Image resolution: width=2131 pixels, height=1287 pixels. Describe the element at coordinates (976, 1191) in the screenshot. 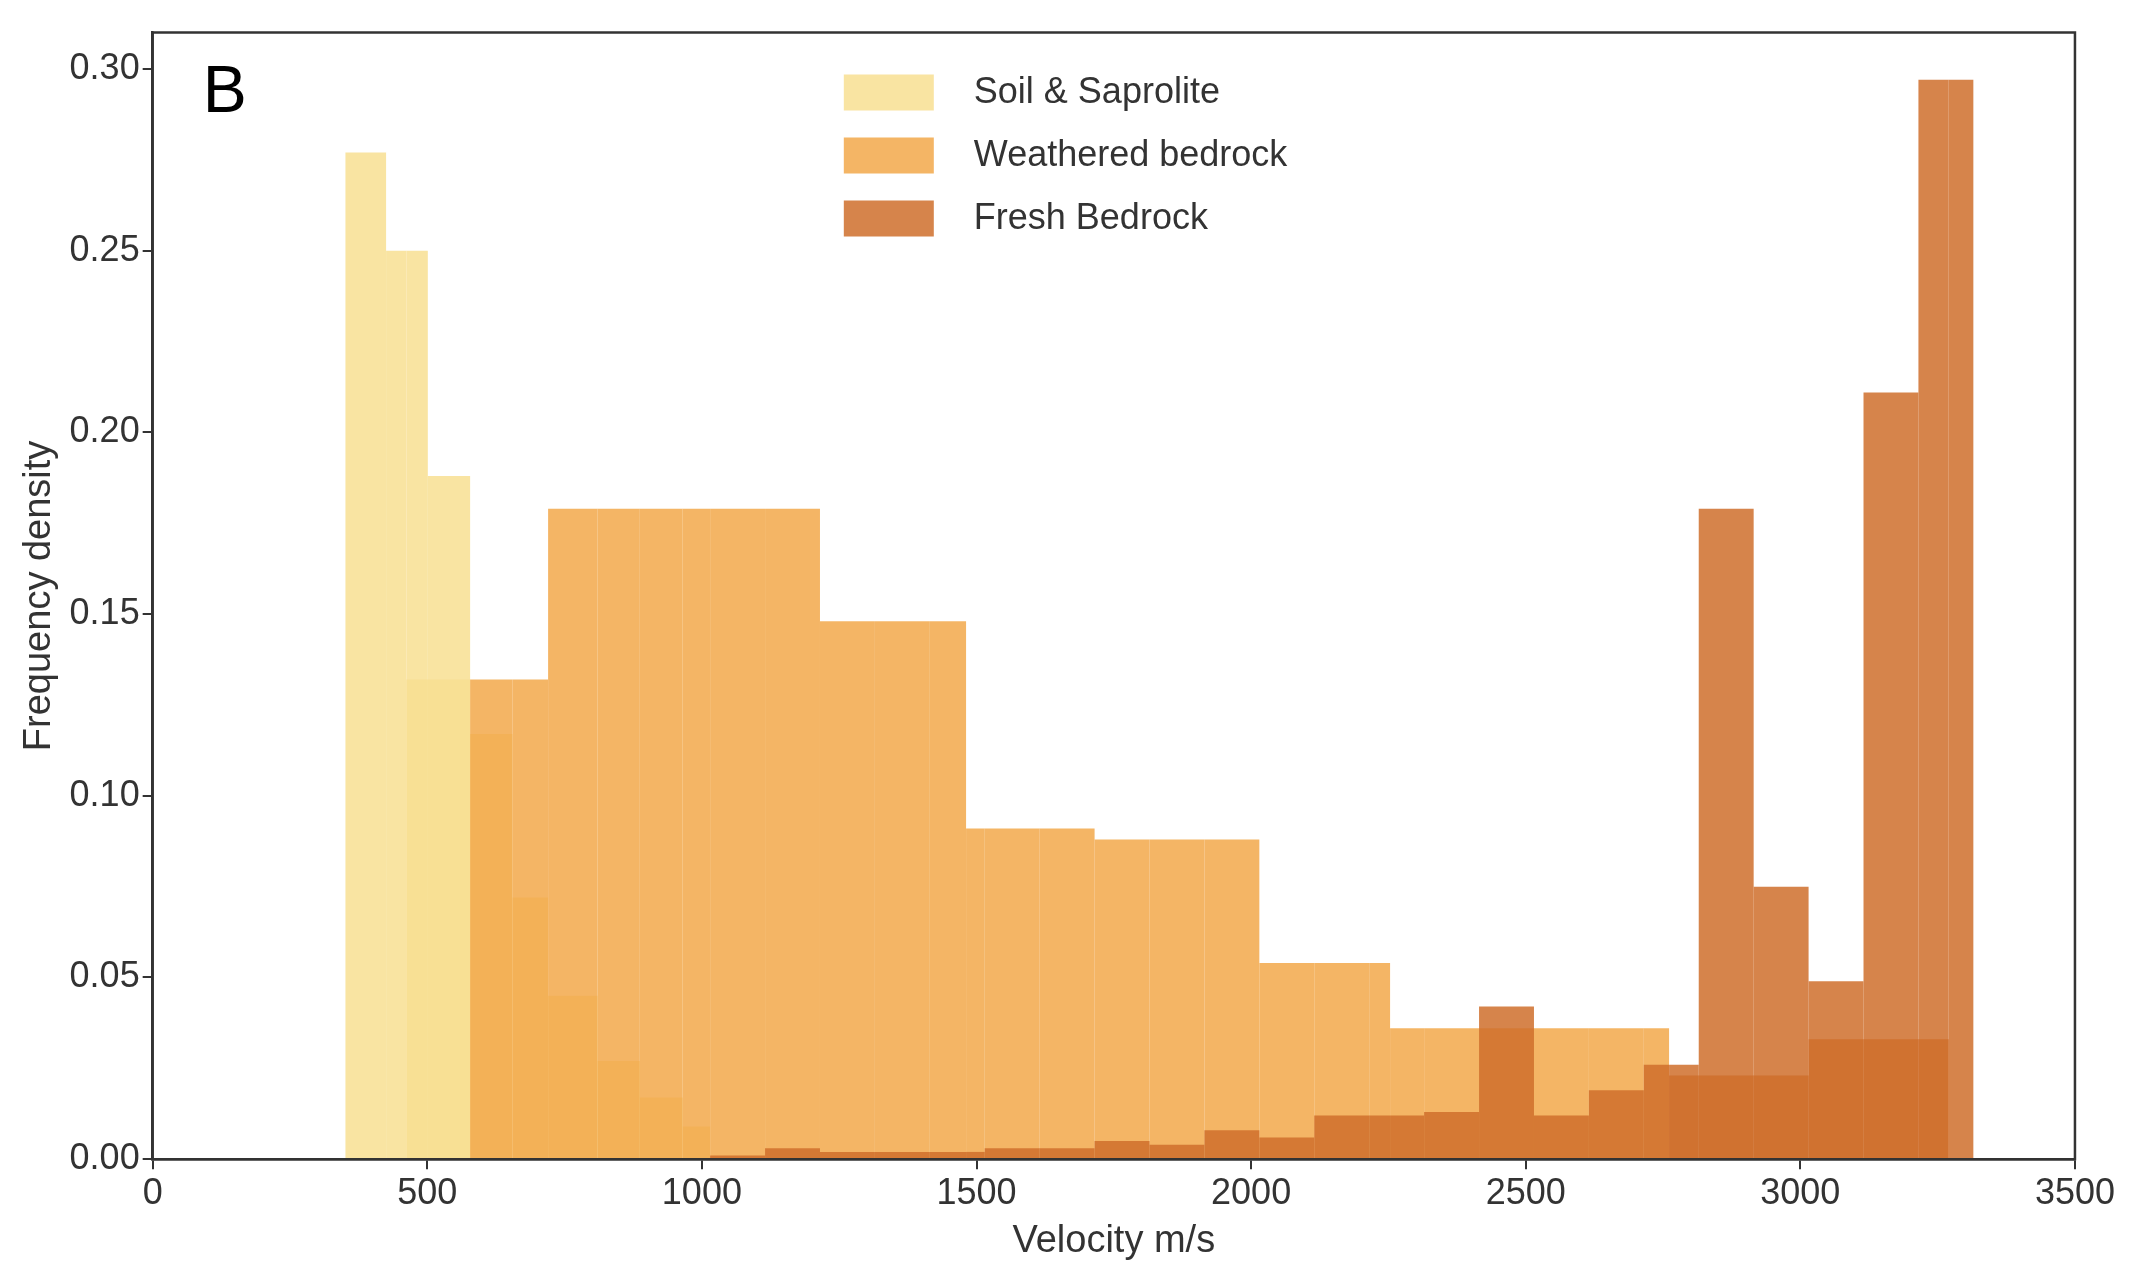

I see `x-tick-label: 1500` at that location.